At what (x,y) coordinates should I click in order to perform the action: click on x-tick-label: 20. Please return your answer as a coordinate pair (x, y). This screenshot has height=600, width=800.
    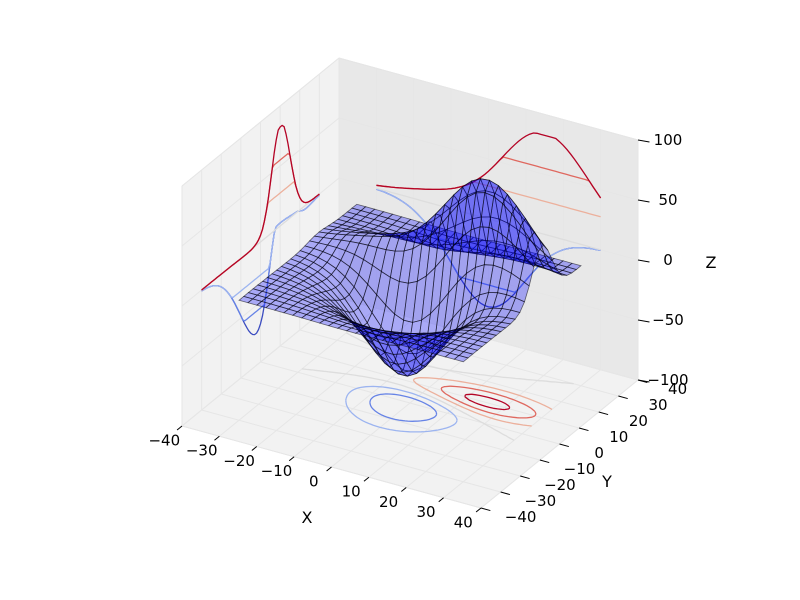
    Looking at the image, I should click on (388, 502).